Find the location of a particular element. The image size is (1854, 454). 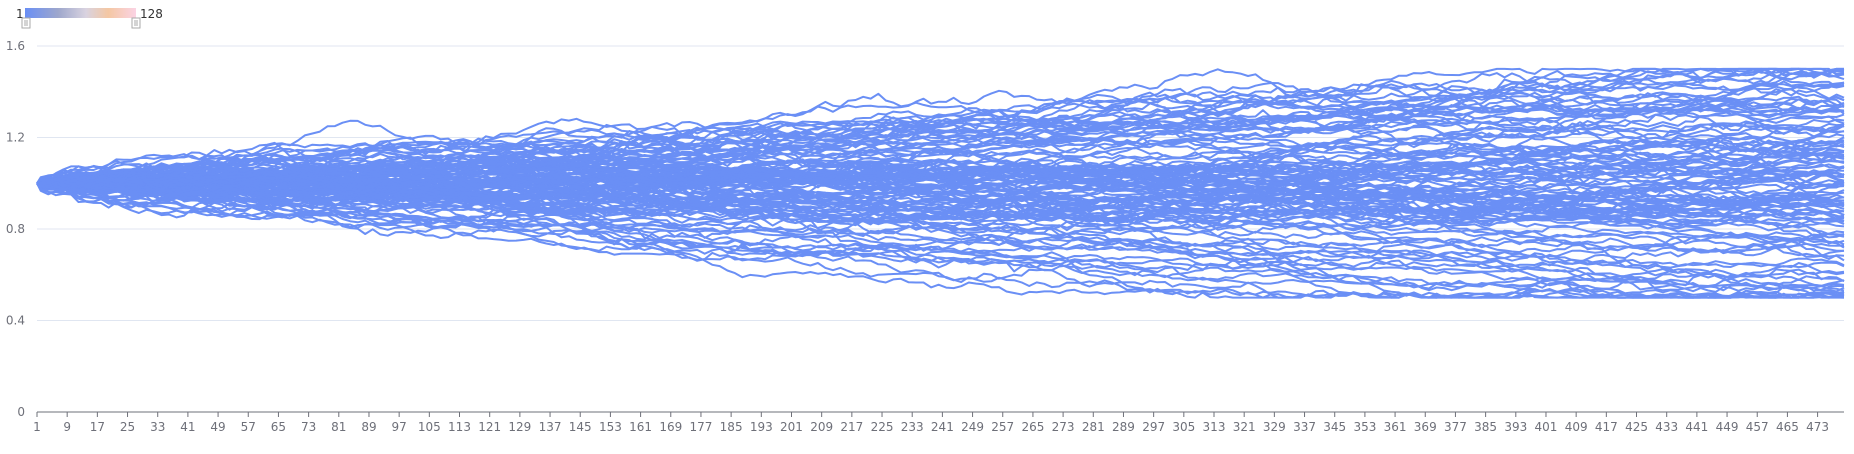

x-tick-label: 409 is located at coordinates (1576, 427).